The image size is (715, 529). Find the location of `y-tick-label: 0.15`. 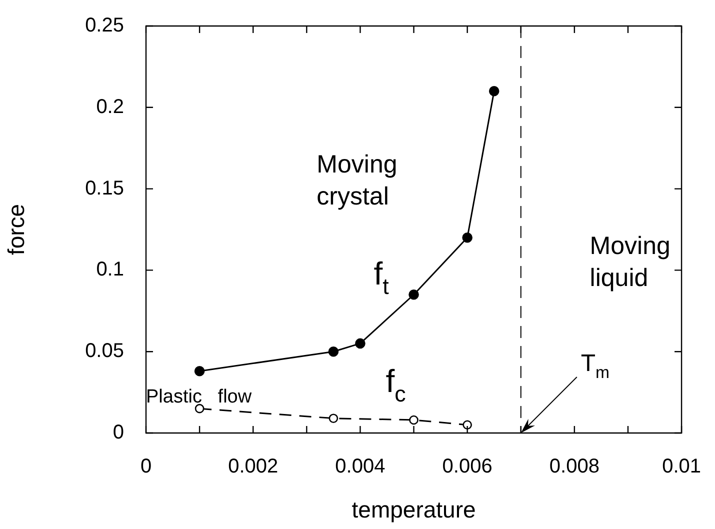

y-tick-label: 0.15 is located at coordinates (104, 188).